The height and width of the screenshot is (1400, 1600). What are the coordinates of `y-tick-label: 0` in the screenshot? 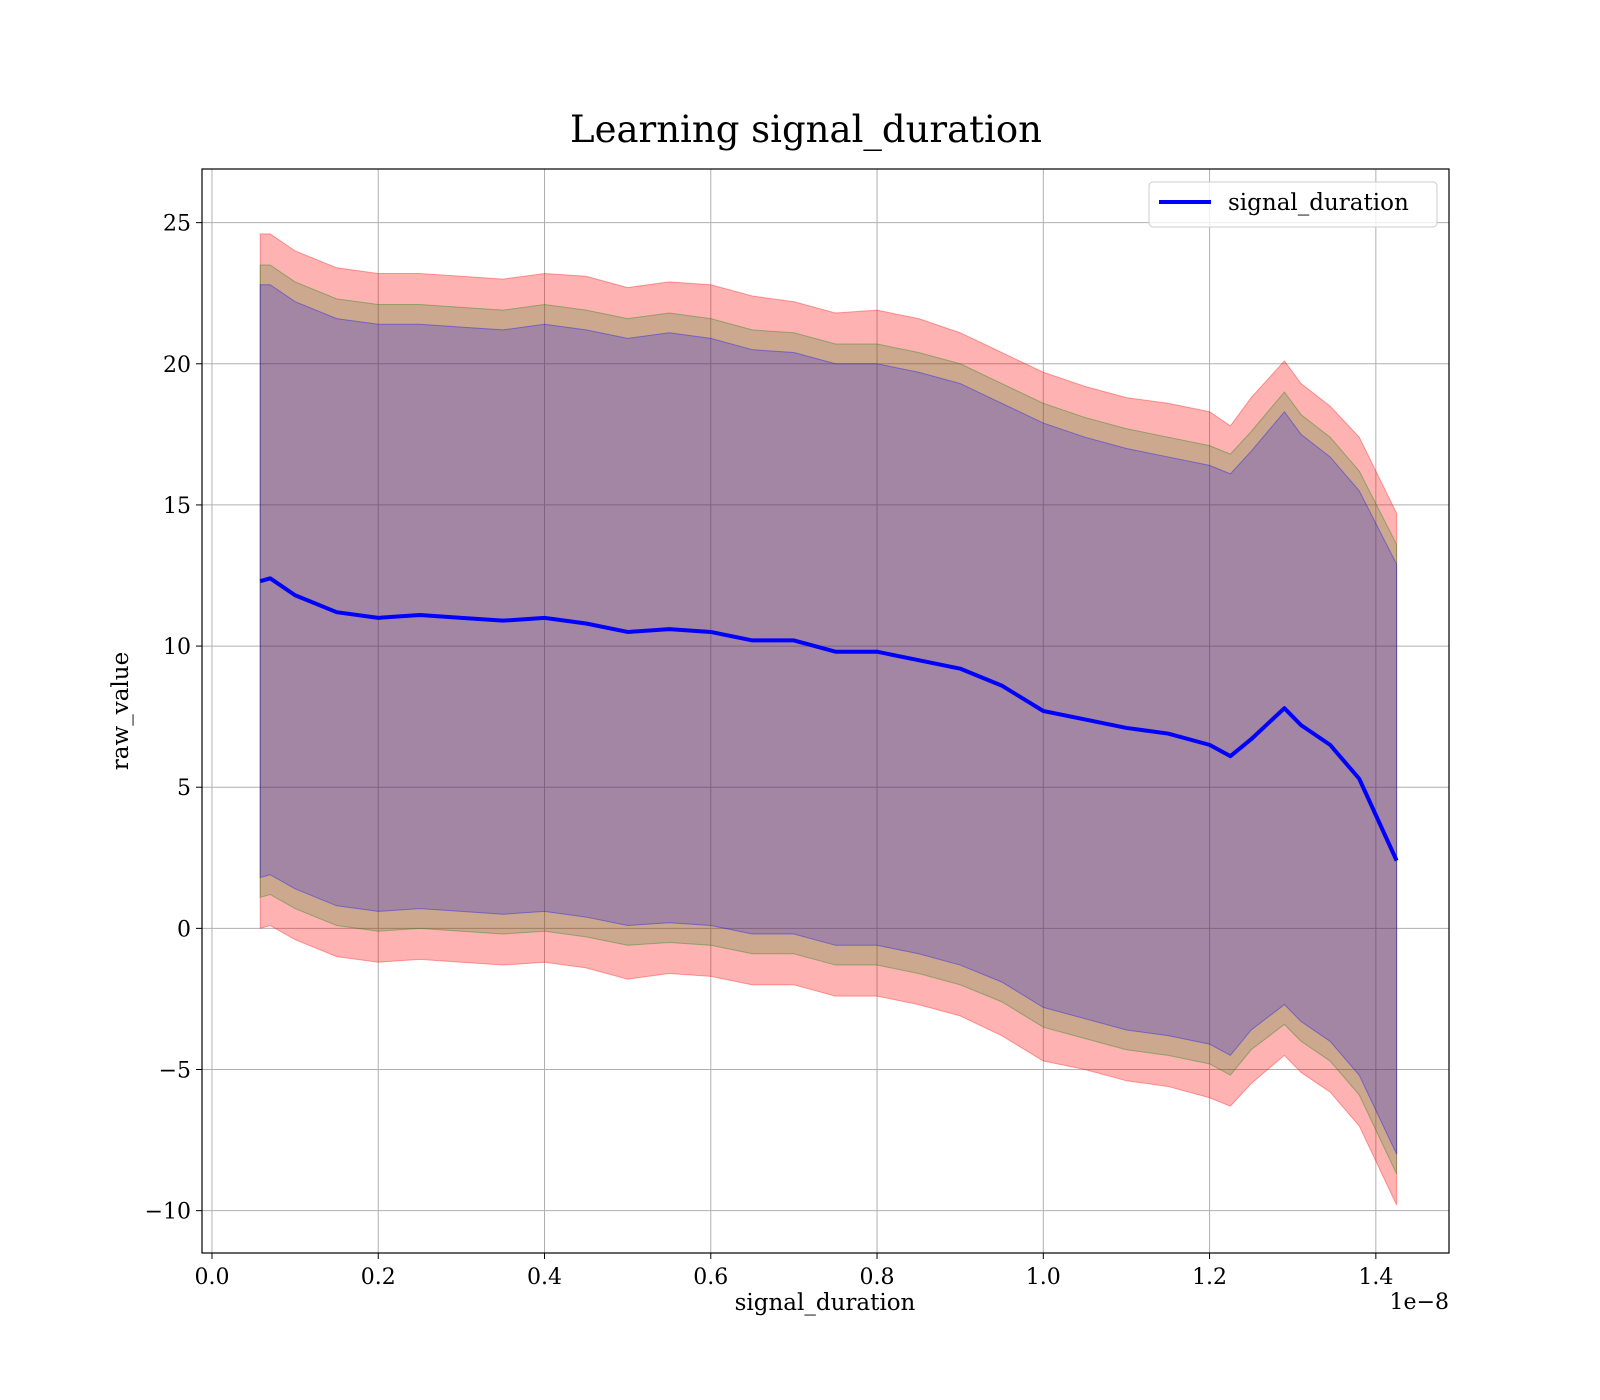 It's located at (184, 929).